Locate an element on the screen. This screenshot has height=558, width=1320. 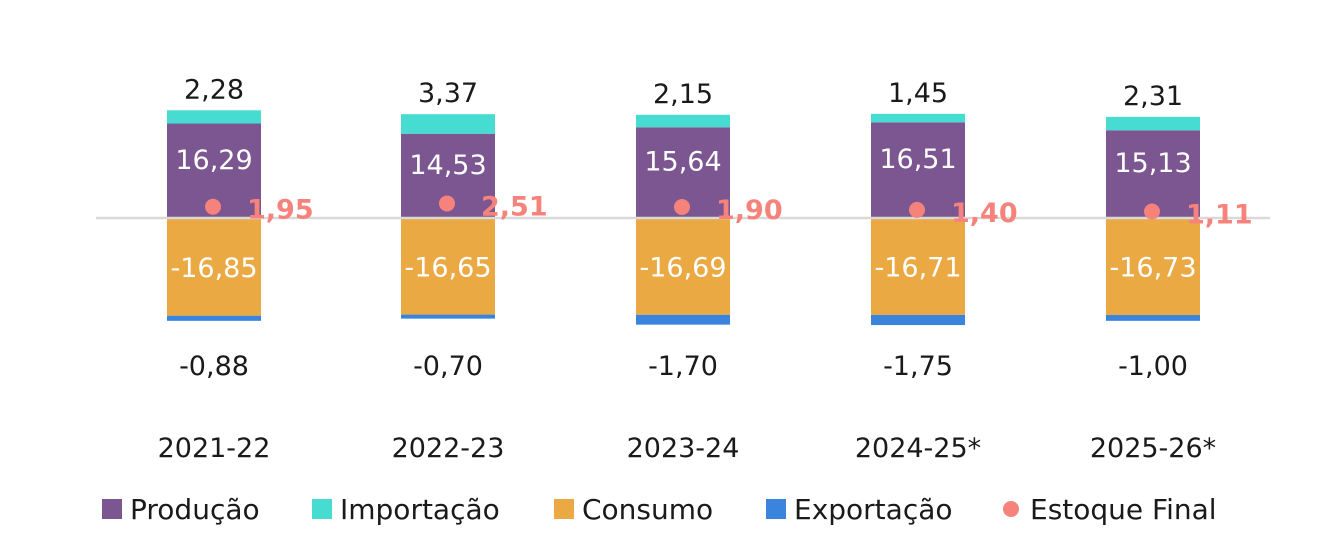
legend-item-producao: Produção is located at coordinates (181, 509).